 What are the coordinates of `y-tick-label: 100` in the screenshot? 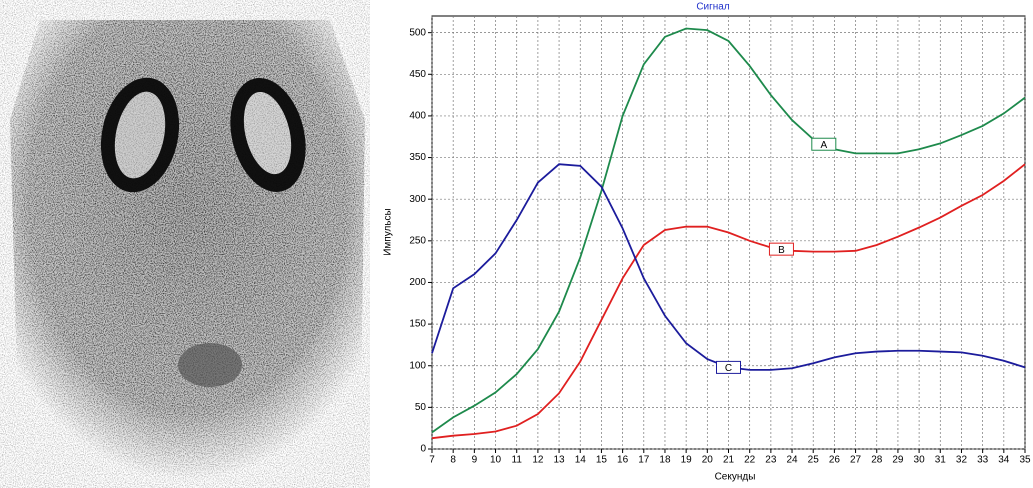 It's located at (417, 365).